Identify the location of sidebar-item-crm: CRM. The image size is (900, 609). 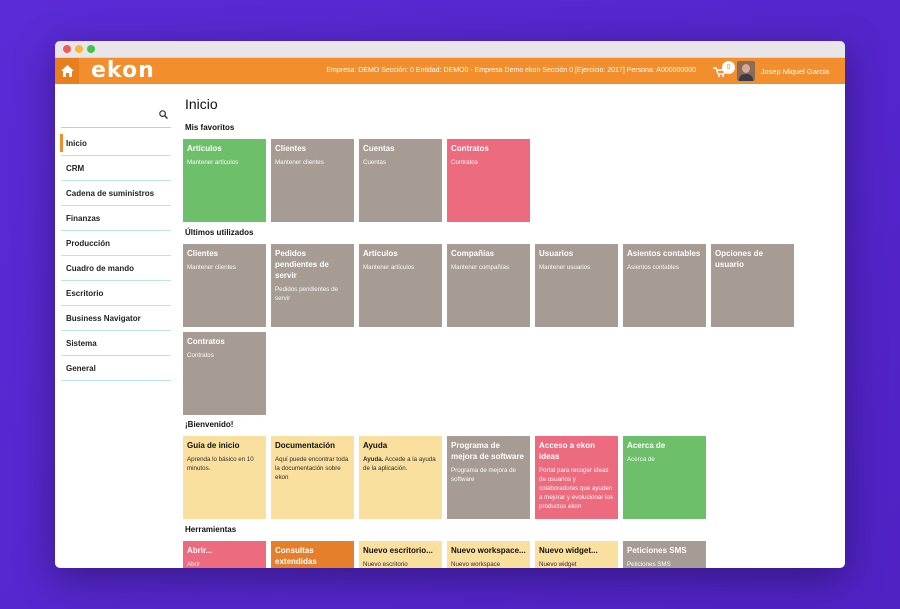
(116, 168).